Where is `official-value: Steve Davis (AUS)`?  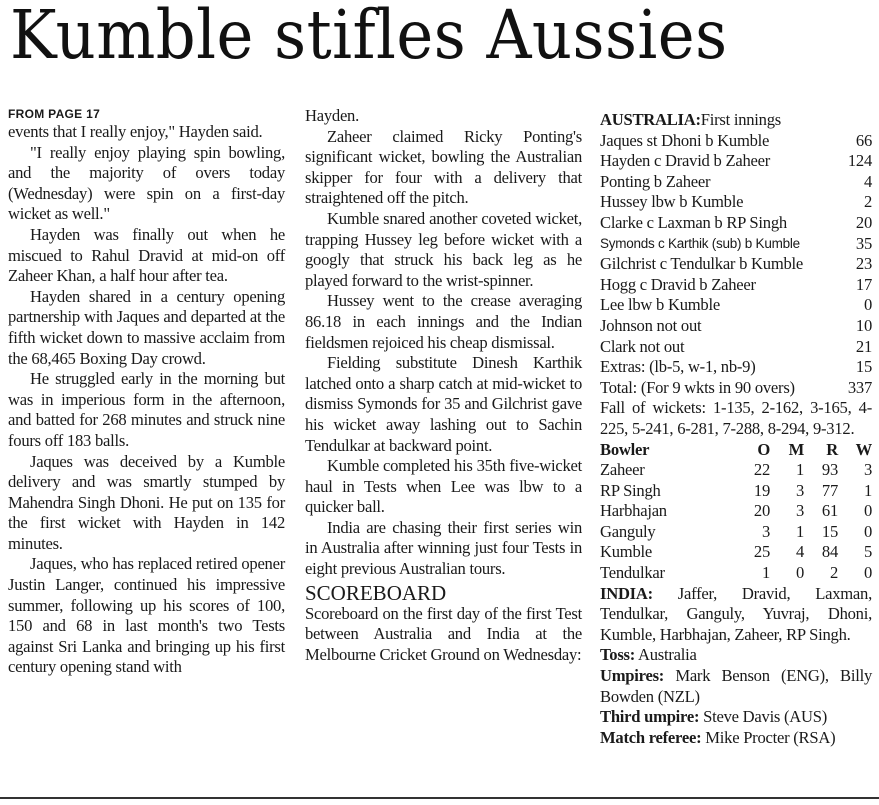 official-value: Steve Davis (AUS) is located at coordinates (765, 717).